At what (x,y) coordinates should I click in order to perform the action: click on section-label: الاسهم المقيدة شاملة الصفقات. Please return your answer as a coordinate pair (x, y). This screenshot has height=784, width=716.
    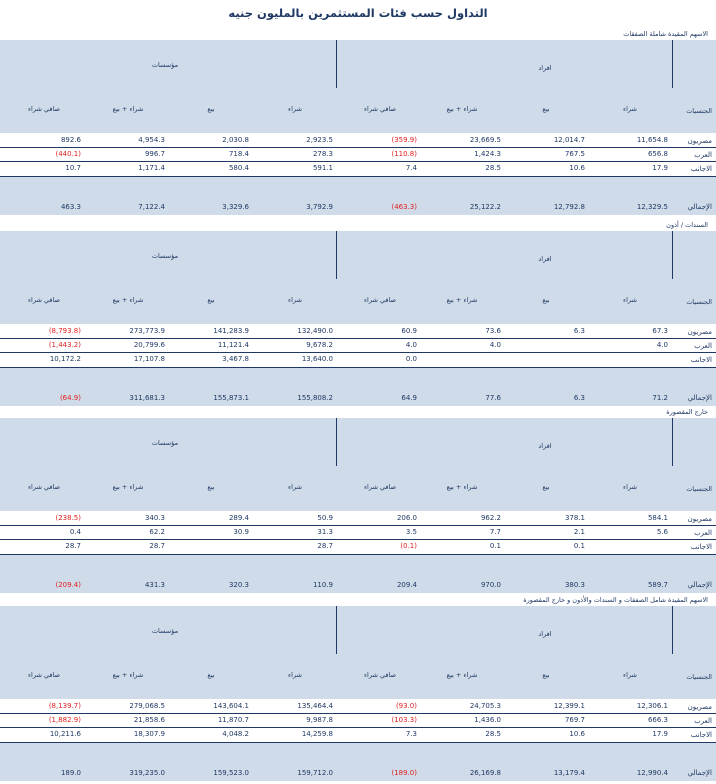
    Looking at the image, I should click on (665, 34).